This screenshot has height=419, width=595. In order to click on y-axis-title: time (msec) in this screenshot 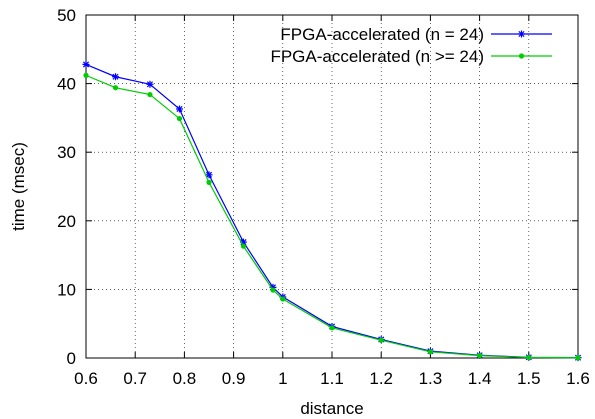, I will do `click(18, 186)`.